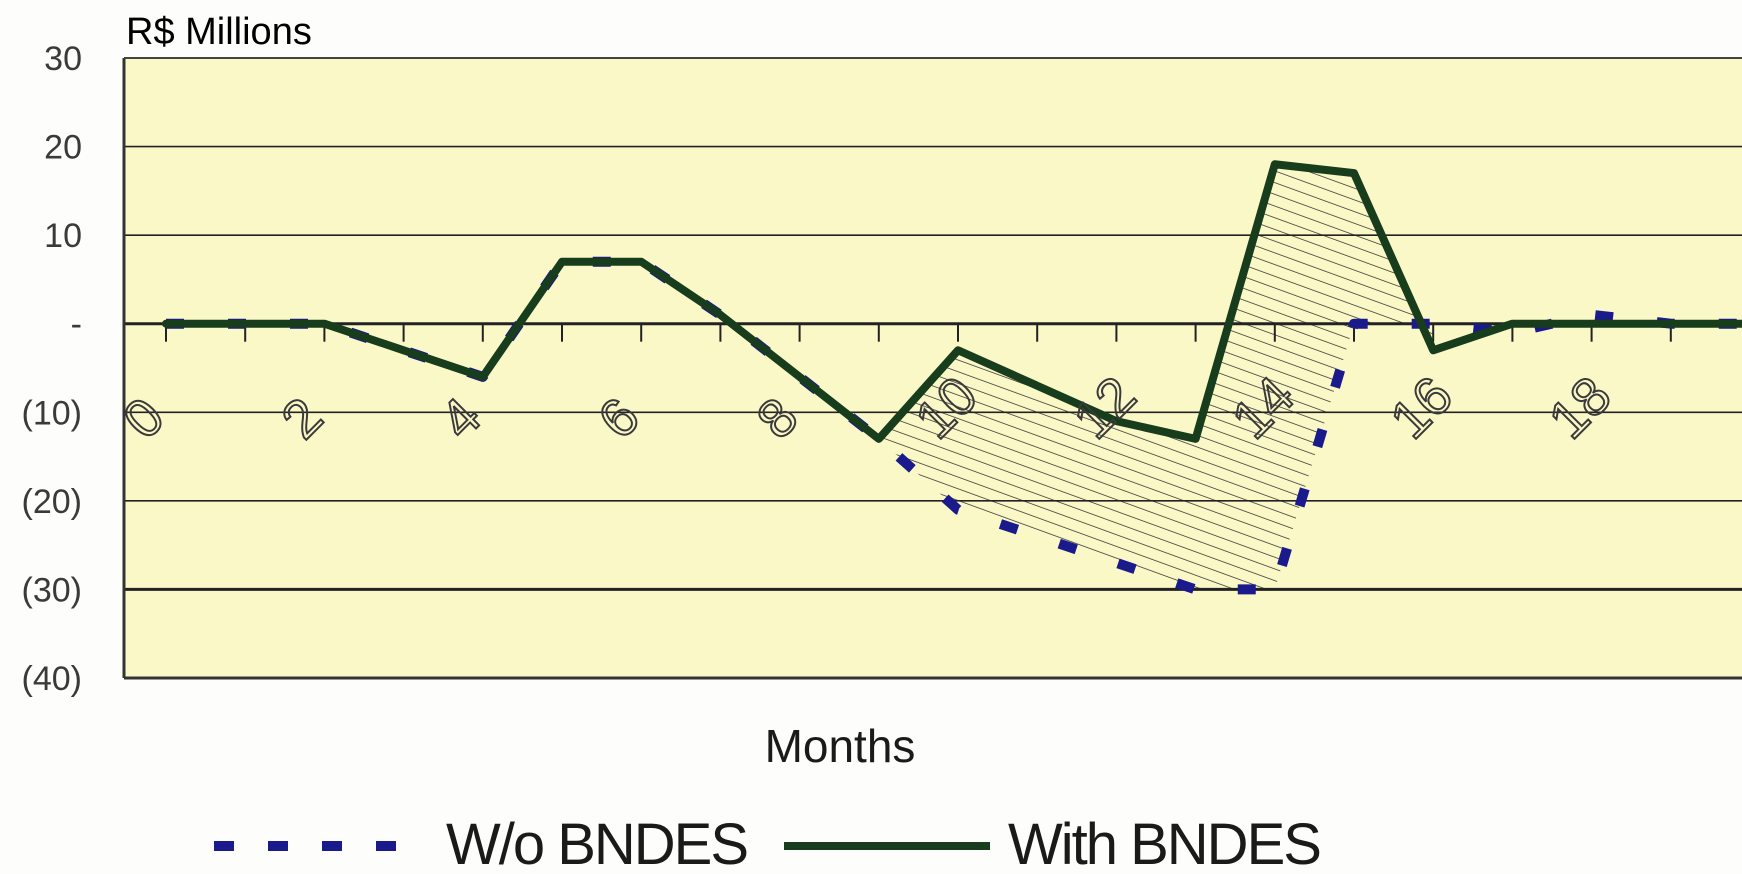 The height and width of the screenshot is (874, 1742). What do you see at coordinates (52, 502) in the screenshot?
I see `y-tick-label-5: (20)` at bounding box center [52, 502].